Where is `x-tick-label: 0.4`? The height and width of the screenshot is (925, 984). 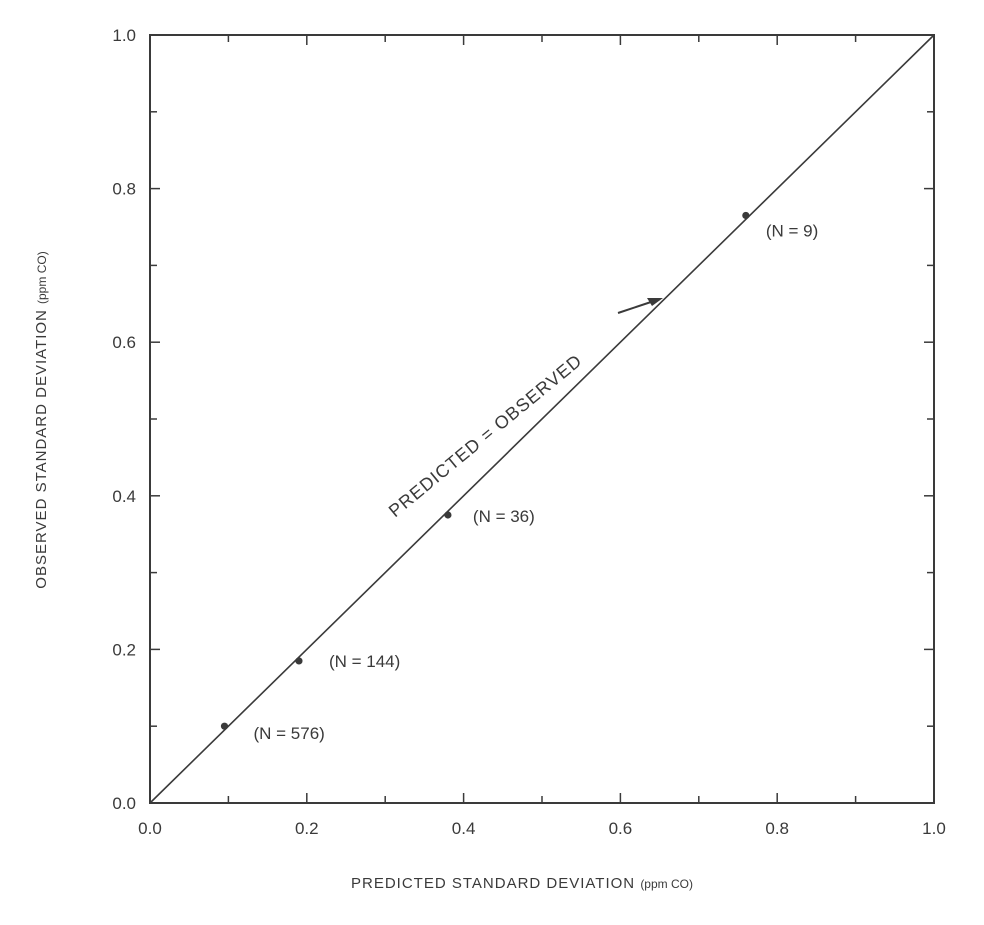
x-tick-label: 0.4 is located at coordinates (464, 828).